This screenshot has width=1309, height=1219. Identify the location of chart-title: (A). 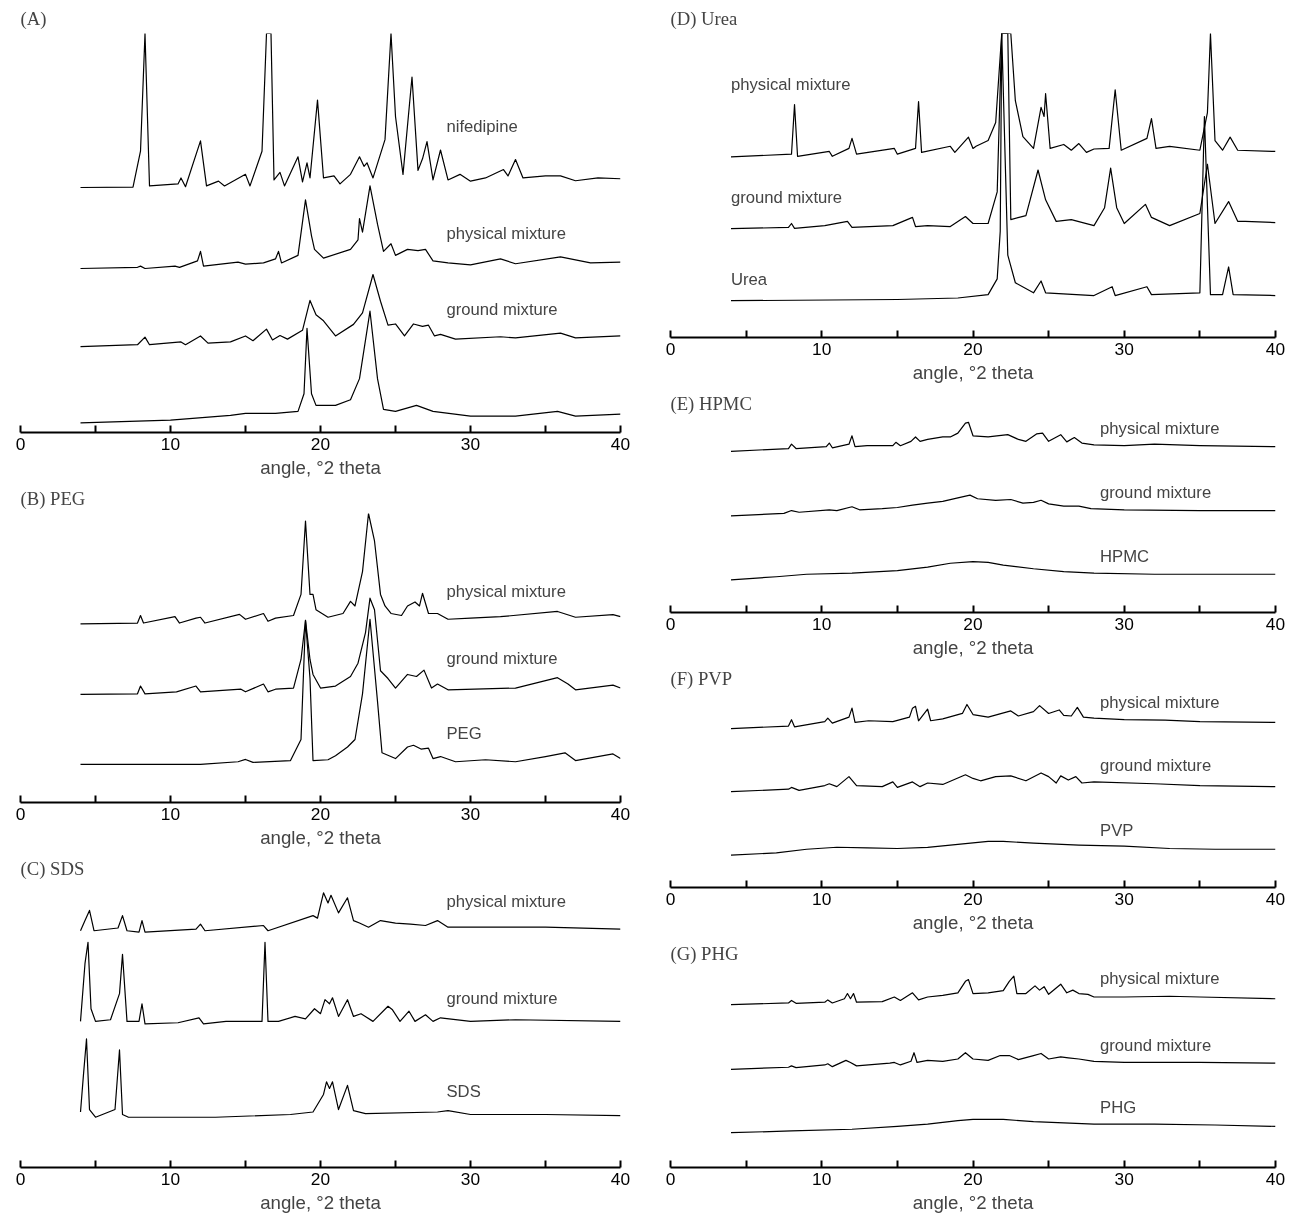
(33, 18).